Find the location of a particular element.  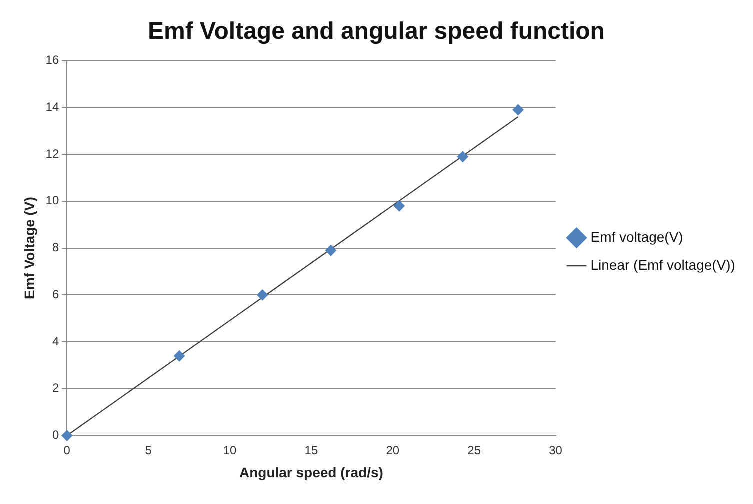

y-tick-label: 14 is located at coordinates (53, 107).